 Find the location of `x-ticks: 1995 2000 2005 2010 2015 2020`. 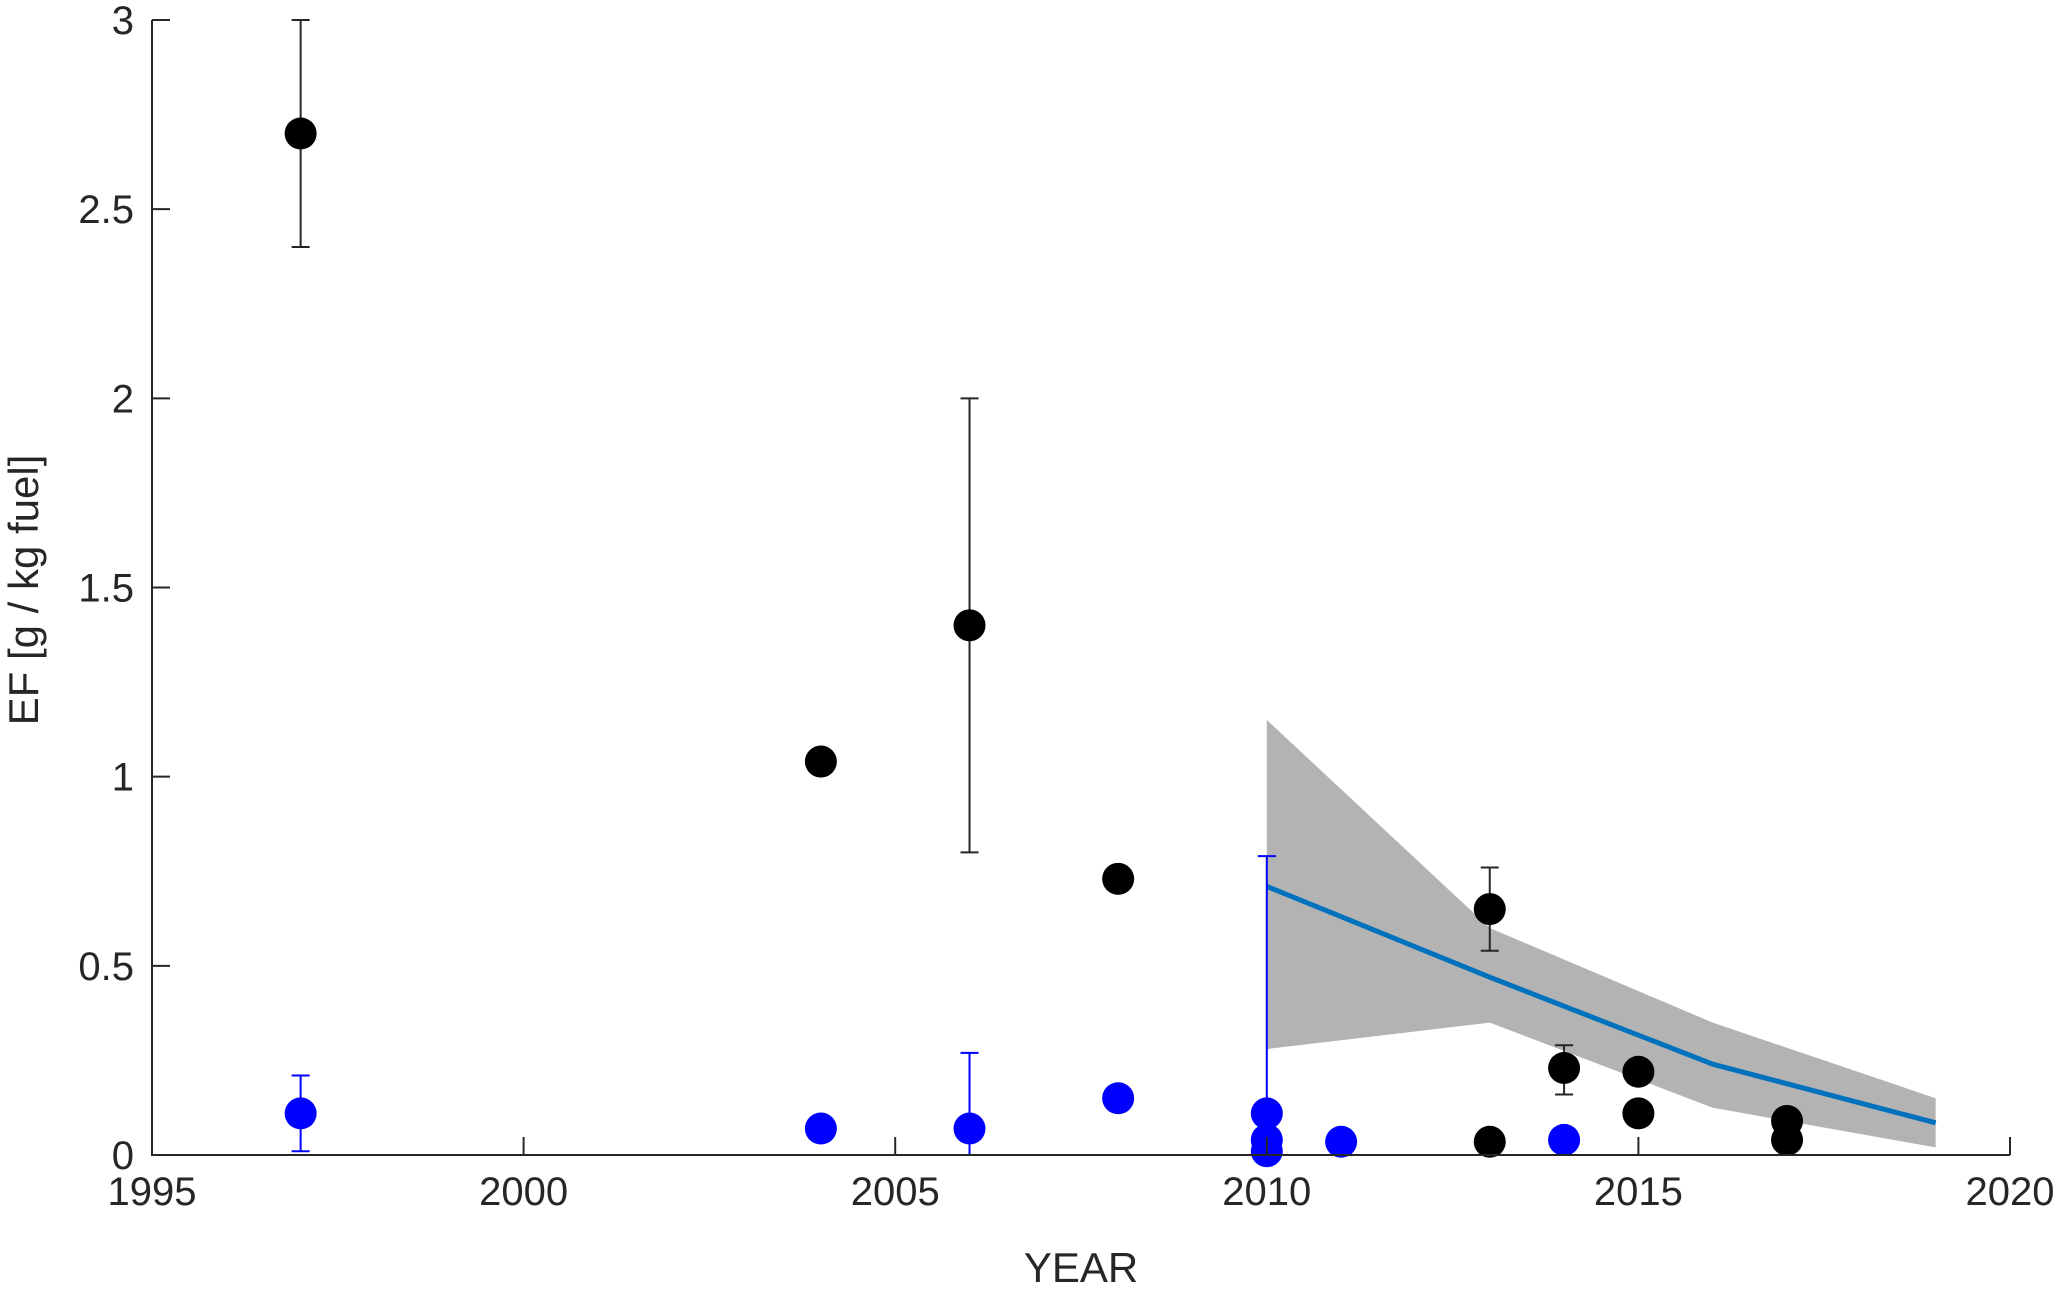

x-ticks: 1995 2000 2005 2010 2015 2020 is located at coordinates (1081, 1175).